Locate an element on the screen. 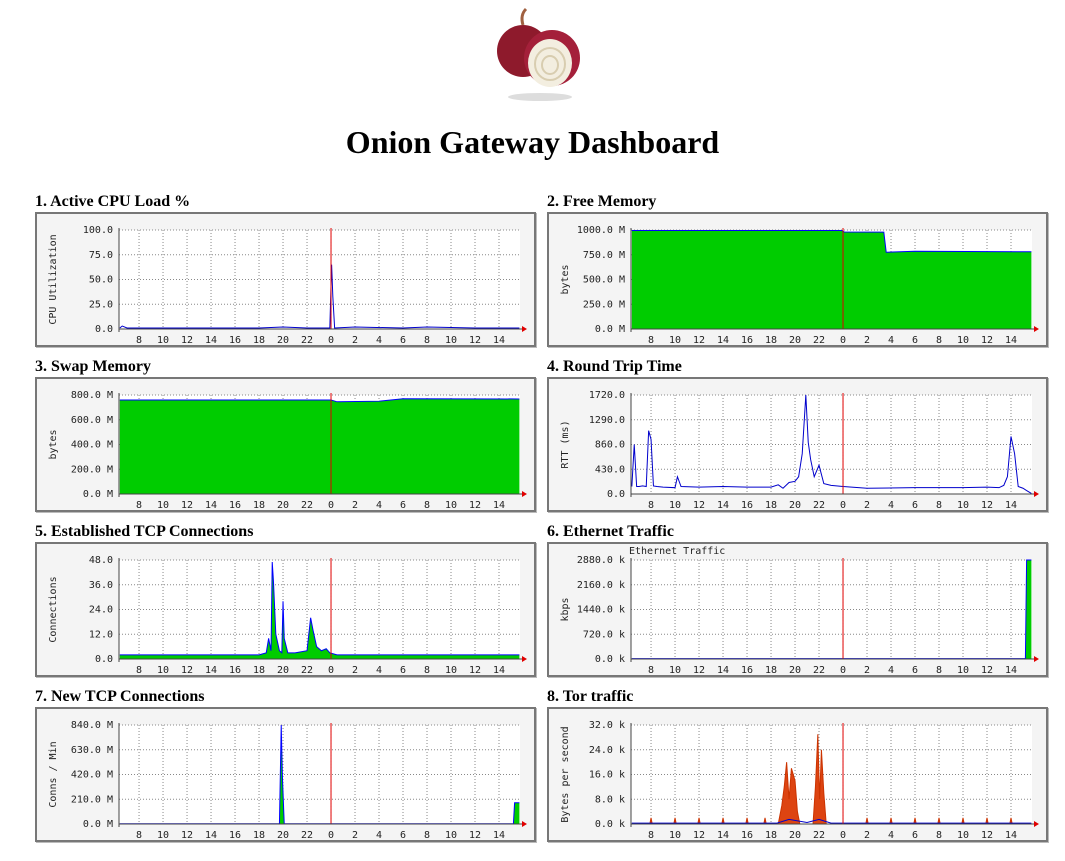 Image resolution: width=1065 pixels, height=861 pixels. y-tick-label: 48.0 is located at coordinates (101, 560).